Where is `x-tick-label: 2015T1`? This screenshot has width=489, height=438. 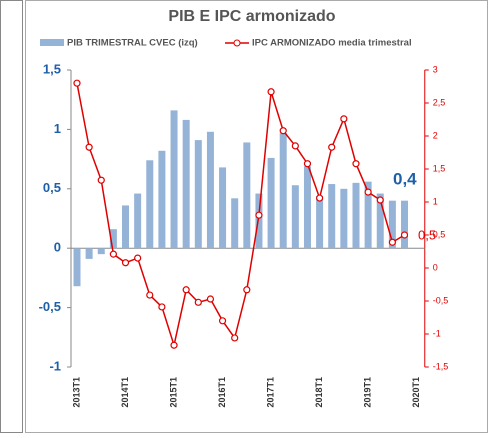
x-tick-label: 2015T1 is located at coordinates (173, 392).